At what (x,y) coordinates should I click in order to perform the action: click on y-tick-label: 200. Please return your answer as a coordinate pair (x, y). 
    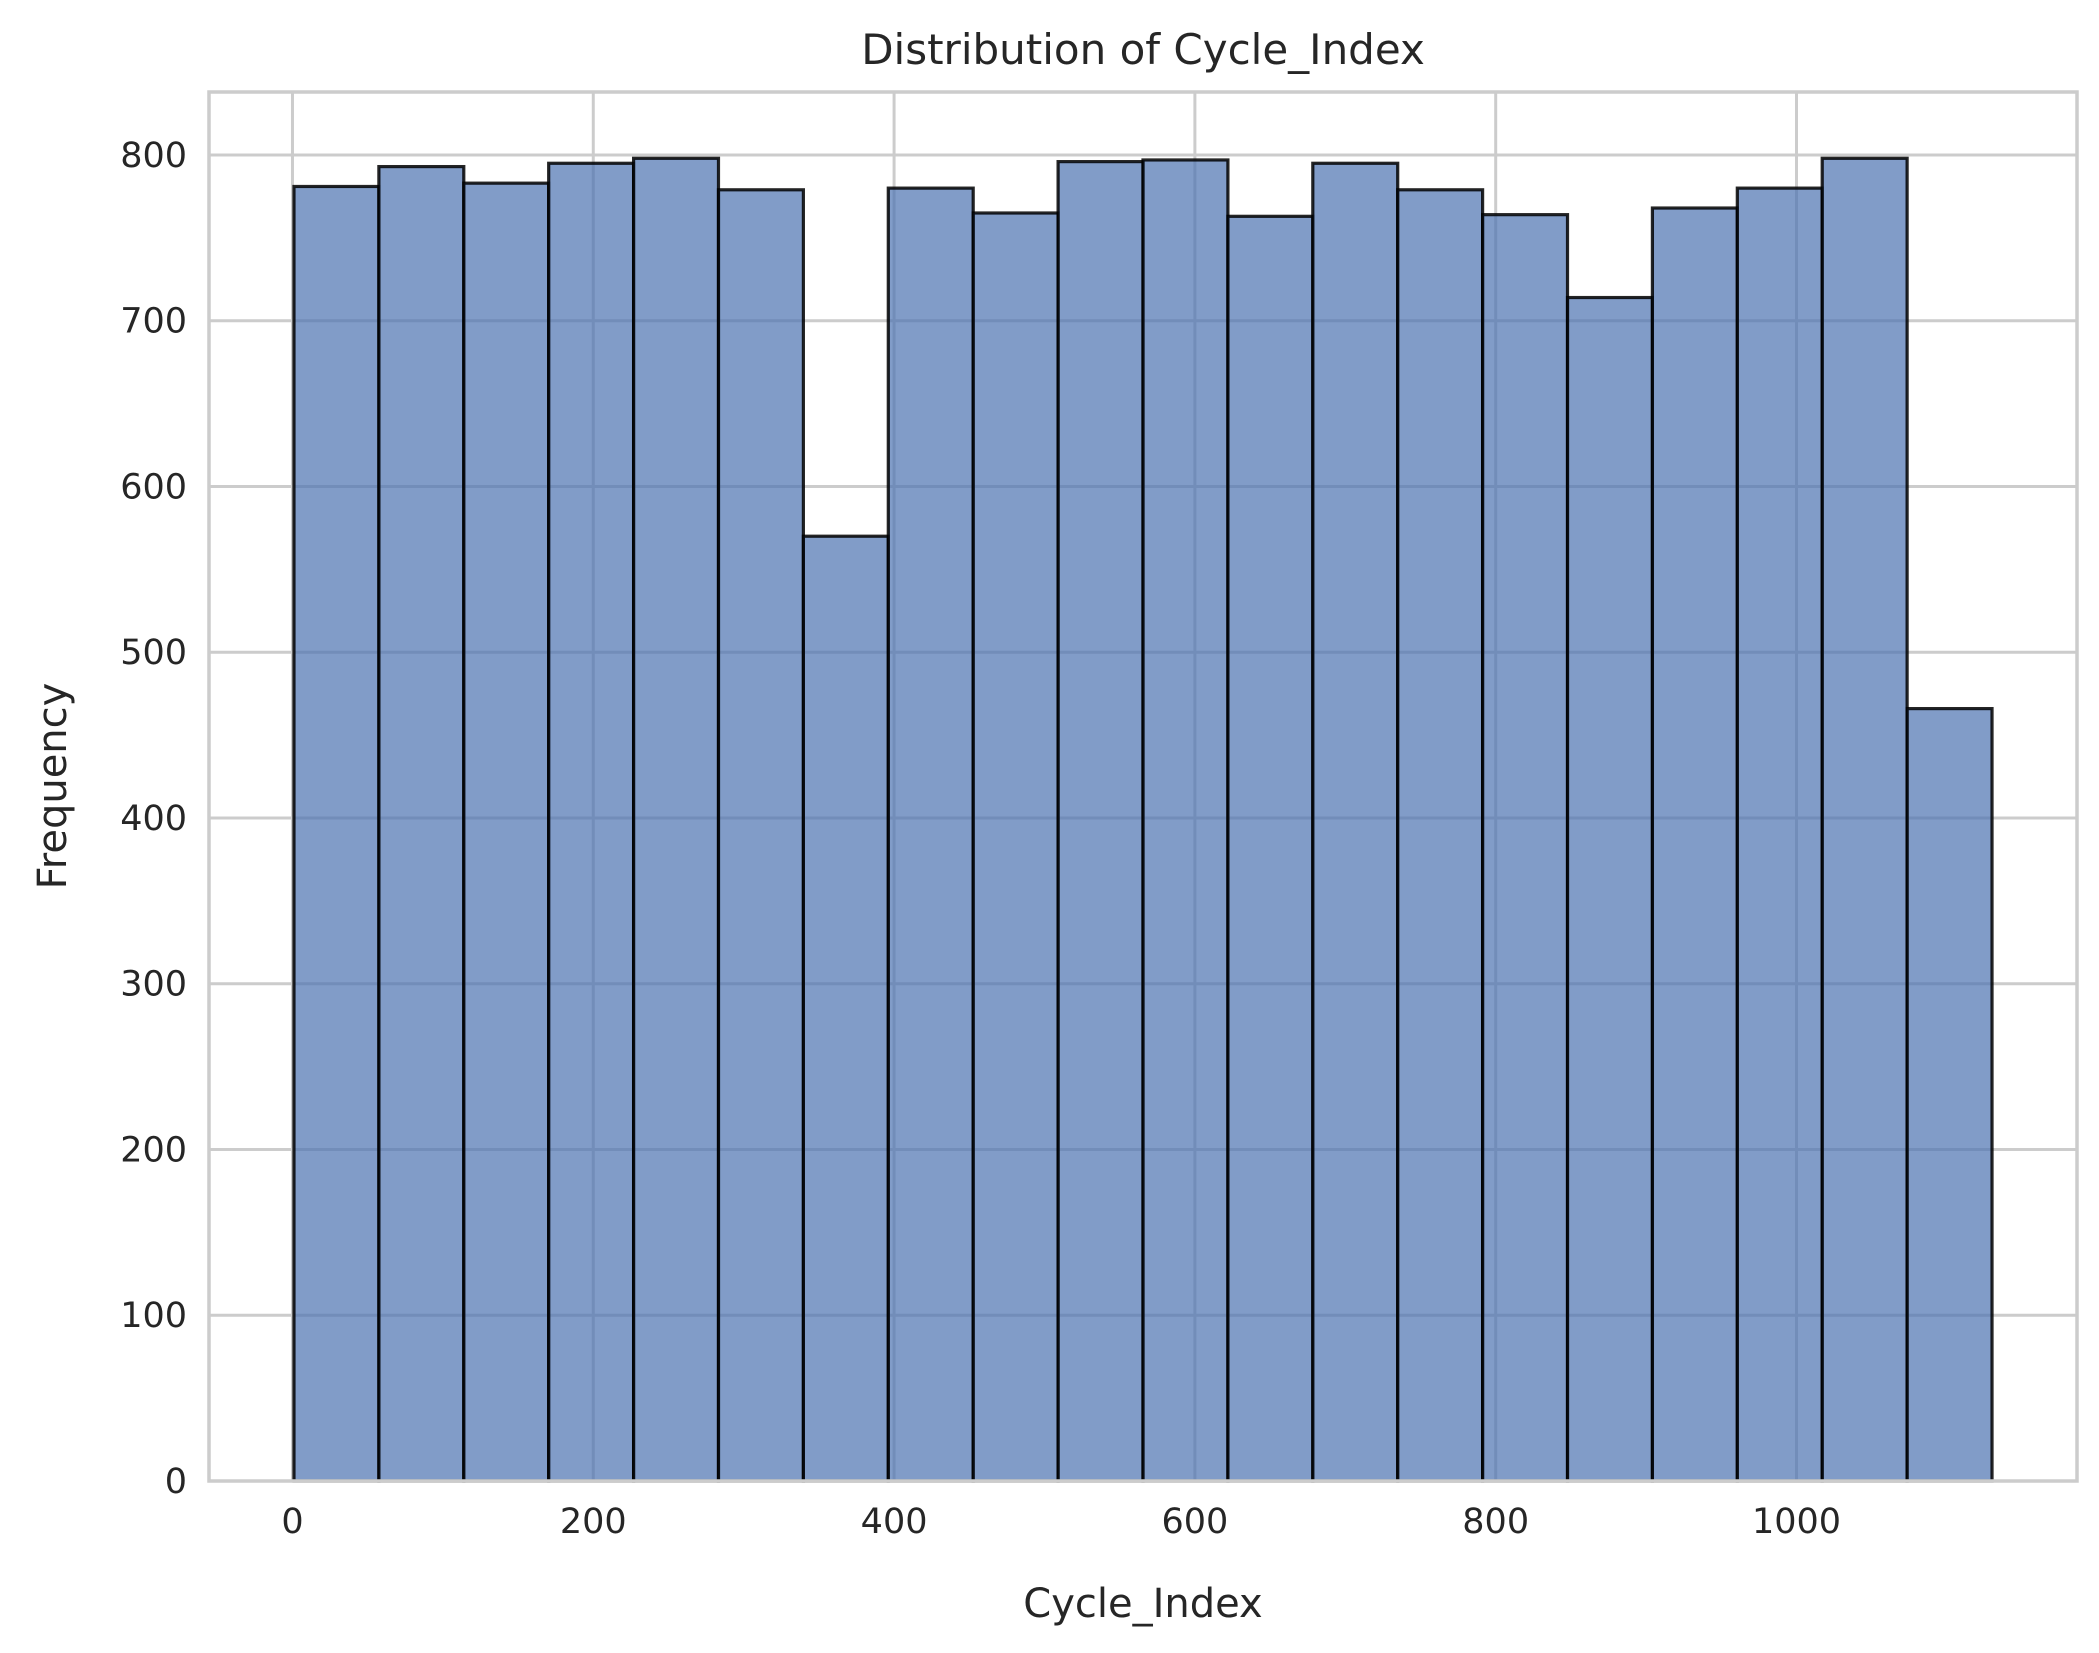
    Looking at the image, I should click on (153, 1150).